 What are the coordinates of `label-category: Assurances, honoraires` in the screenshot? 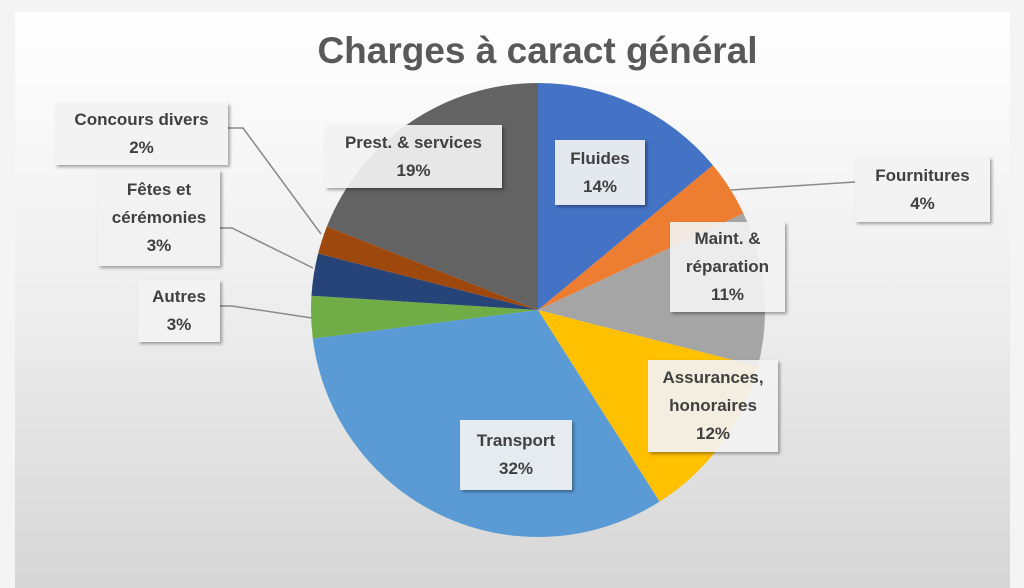 It's located at (713, 391).